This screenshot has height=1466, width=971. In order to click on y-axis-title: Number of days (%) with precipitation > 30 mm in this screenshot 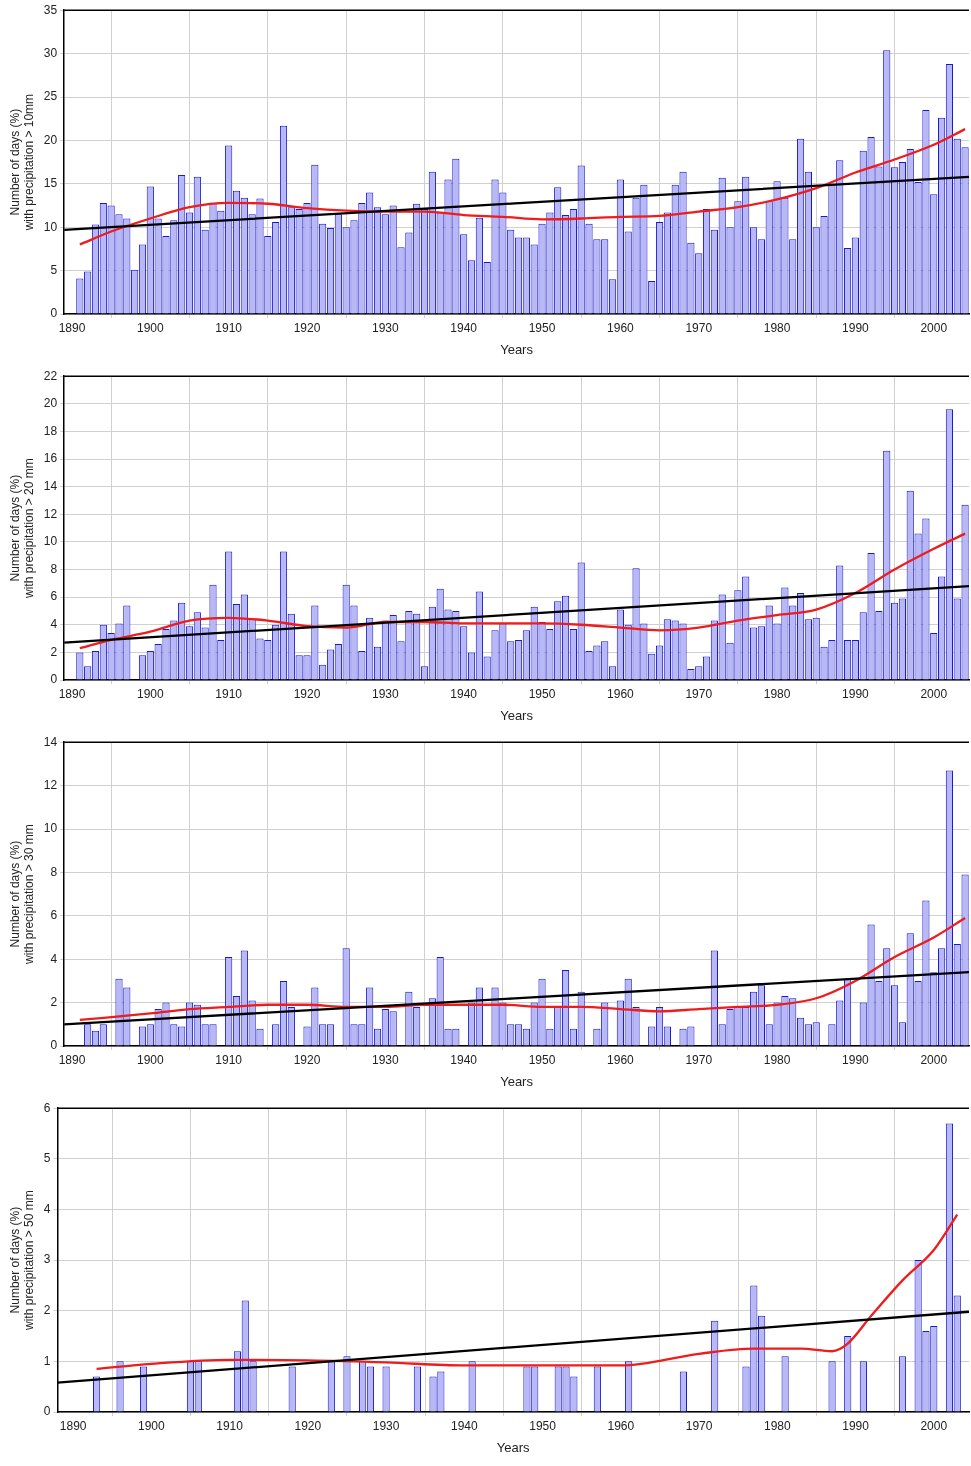, I will do `click(21, 894)`.